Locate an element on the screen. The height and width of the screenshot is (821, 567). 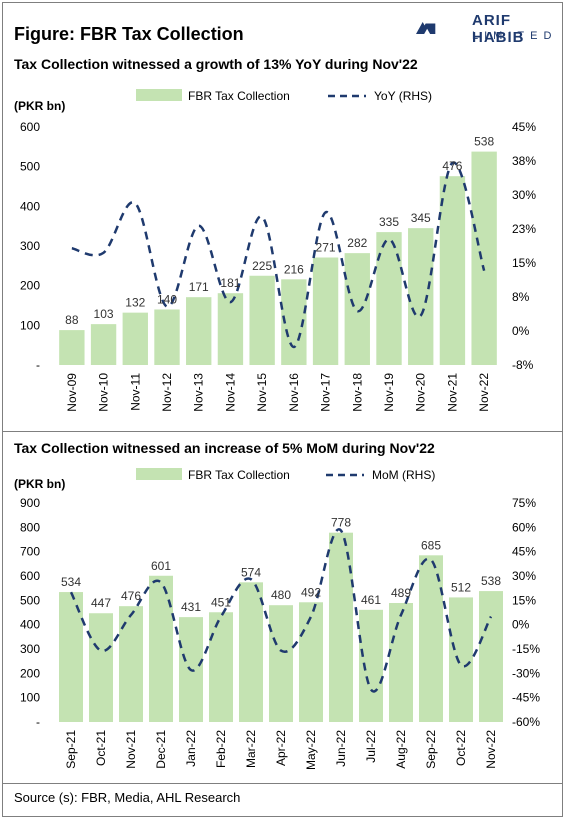
x-tick-label: Nov-16 is located at coordinates (294, 392).